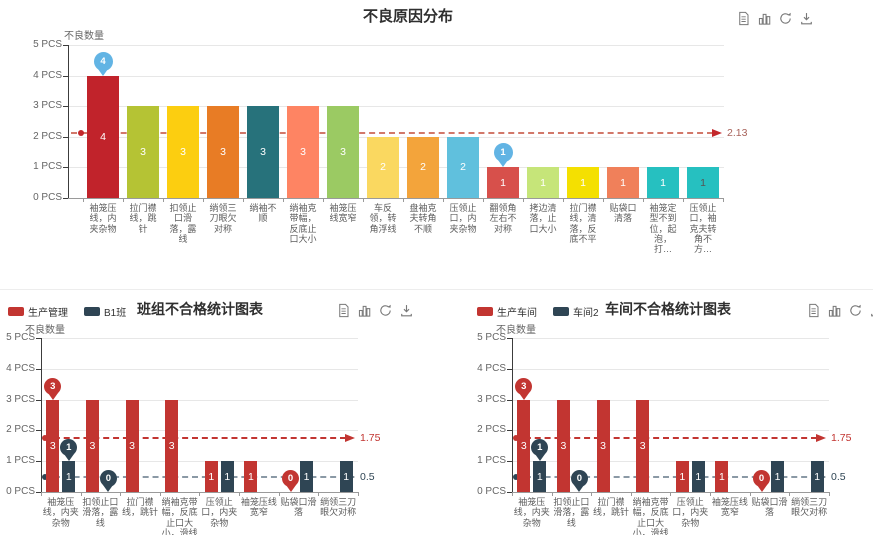 This screenshot has width=873, height=535. I want to click on legend-label: B1班, so click(115, 313).